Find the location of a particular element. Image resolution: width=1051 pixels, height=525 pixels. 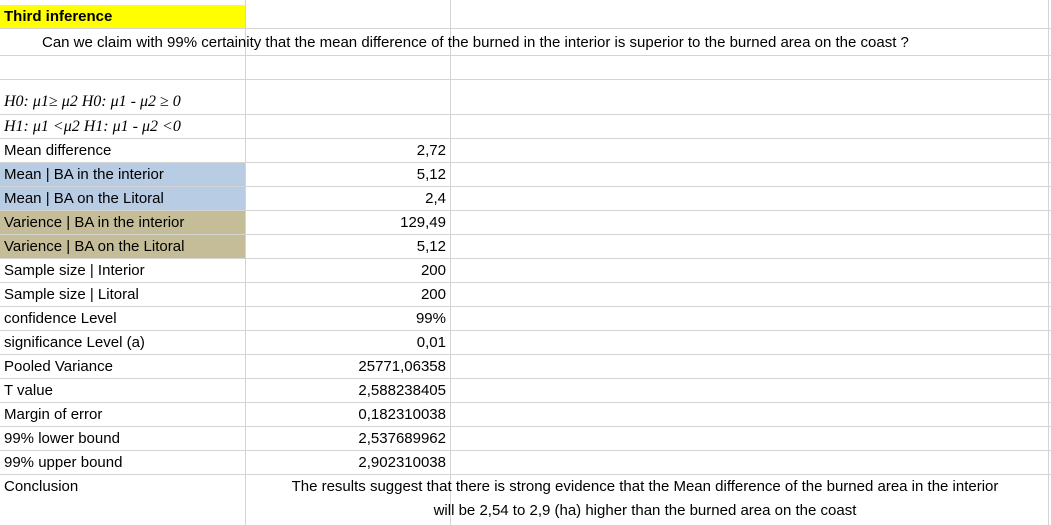

row-label-cell: Varience | BA in the interior is located at coordinates (122, 222).